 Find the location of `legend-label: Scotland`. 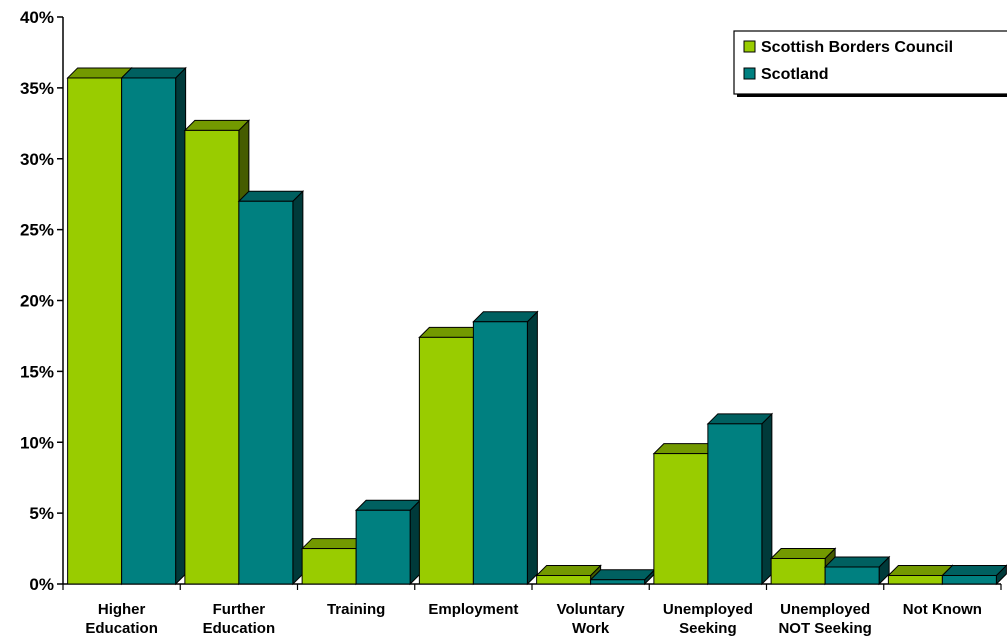

legend-label: Scotland is located at coordinates (795, 74).